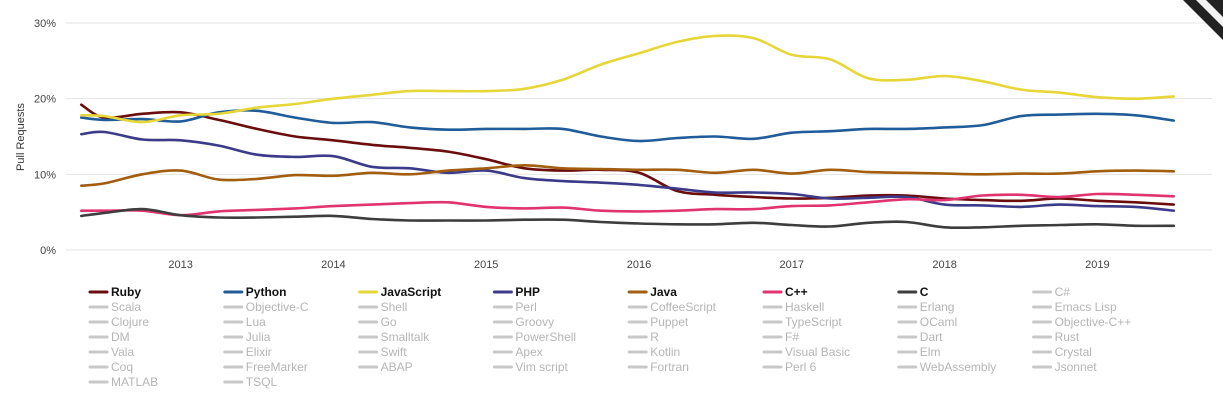 Image resolution: width=1223 pixels, height=416 pixels. I want to click on legend-item-typescript: TypeScript, so click(802, 322).